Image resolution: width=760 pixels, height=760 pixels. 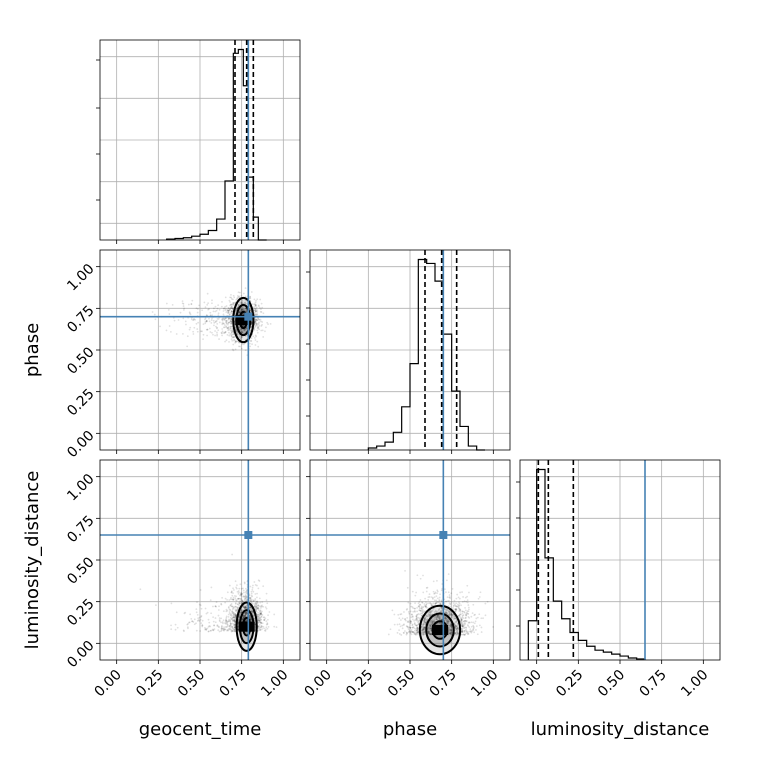 What do you see at coordinates (32, 350) in the screenshot?
I see `y-axis-label-phase: phase` at bounding box center [32, 350].